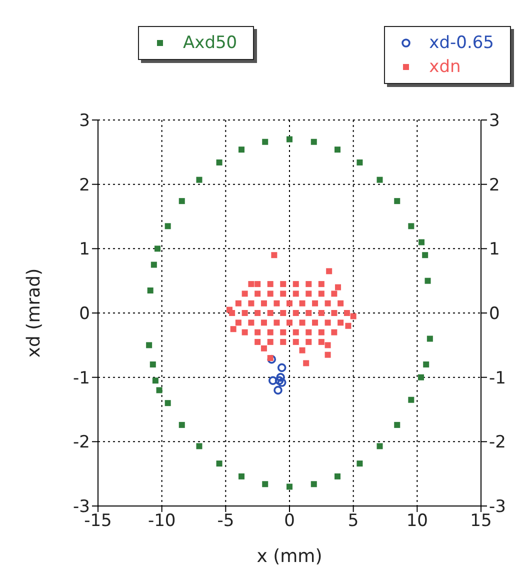 This screenshot has width=519, height=580. Describe the element at coordinates (353, 521) in the screenshot. I see `x-tick-label: 5` at that location.